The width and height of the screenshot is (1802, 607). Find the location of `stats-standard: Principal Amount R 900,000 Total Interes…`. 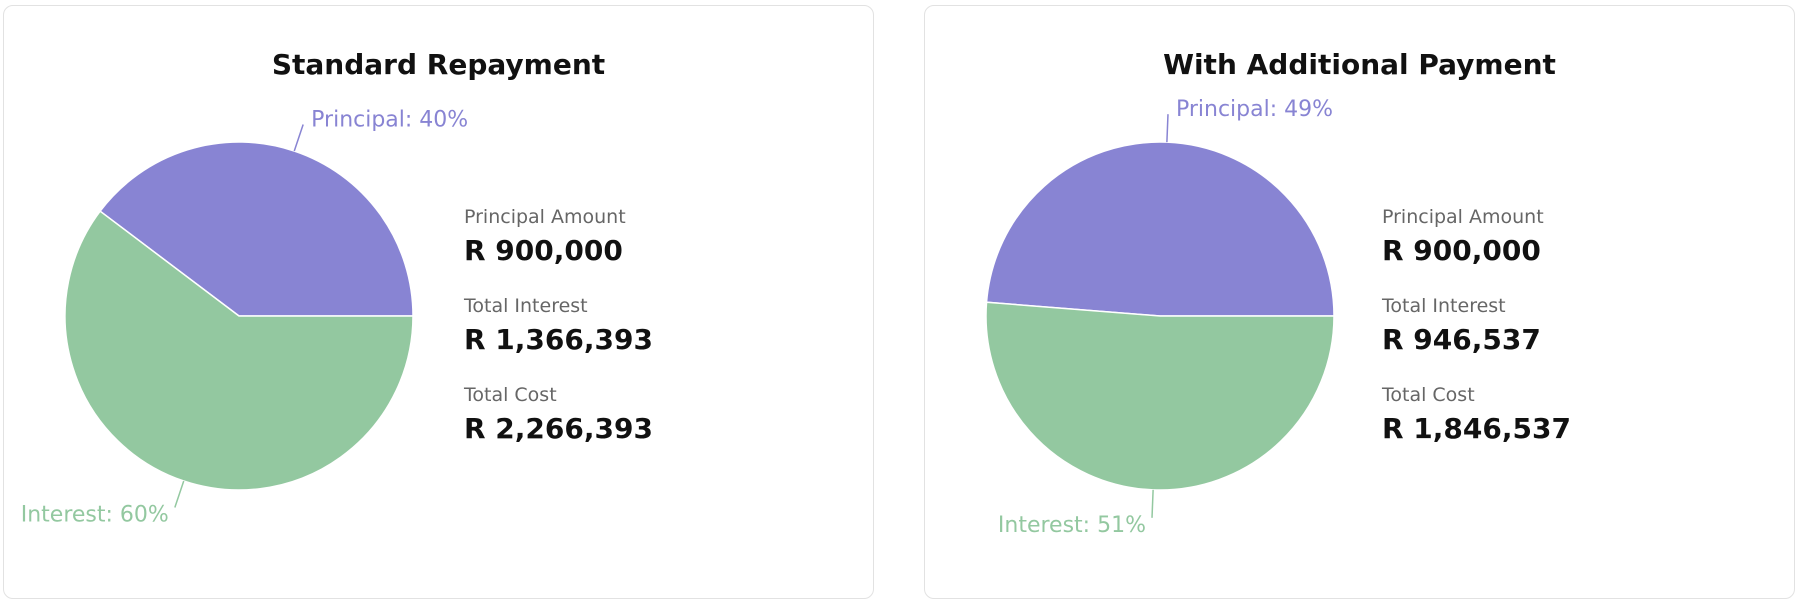

stats-standard: Principal Amount R 900,000 Total Interes… is located at coordinates (558, 339).